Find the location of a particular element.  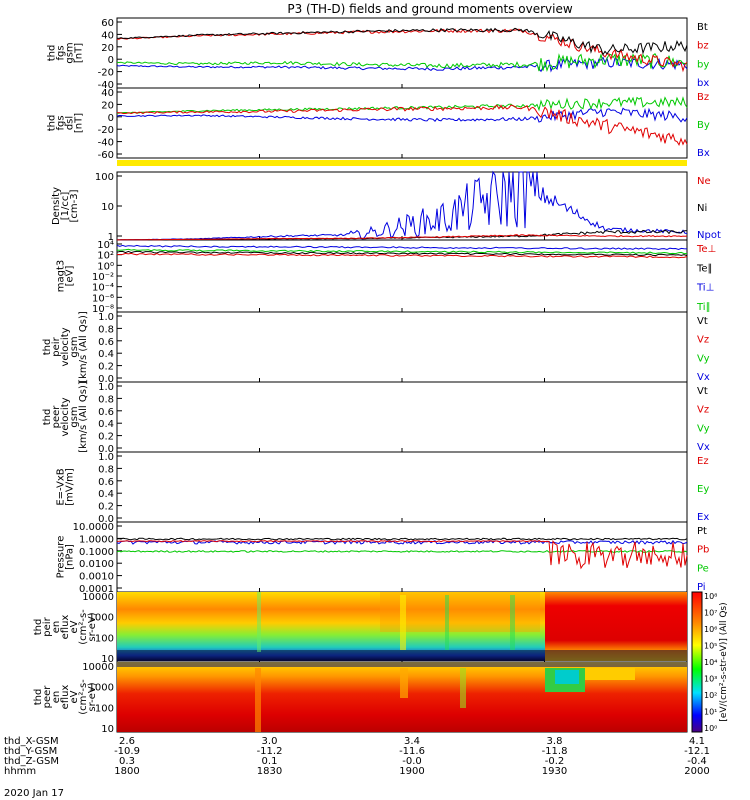

y-tick-label: 0 is located at coordinates (111, 60).